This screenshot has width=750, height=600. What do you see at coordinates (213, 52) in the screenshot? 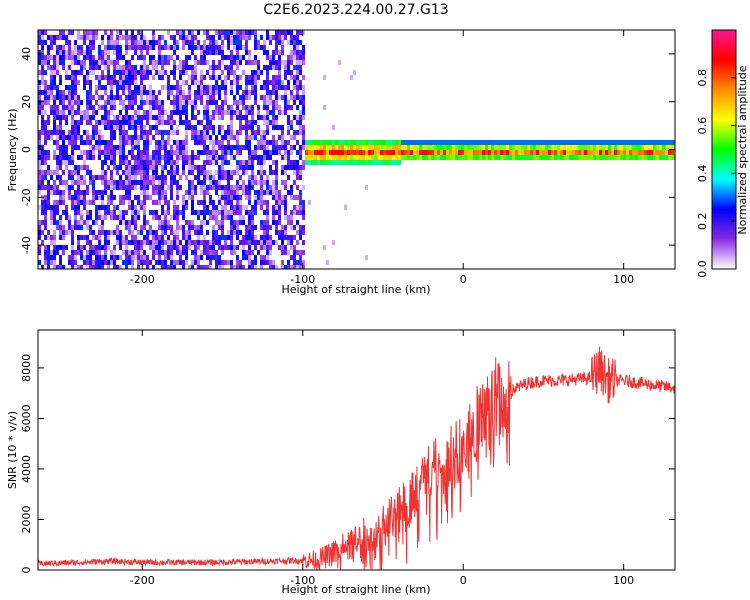
I see `heatmap-cell-1914` at bounding box center [213, 52].